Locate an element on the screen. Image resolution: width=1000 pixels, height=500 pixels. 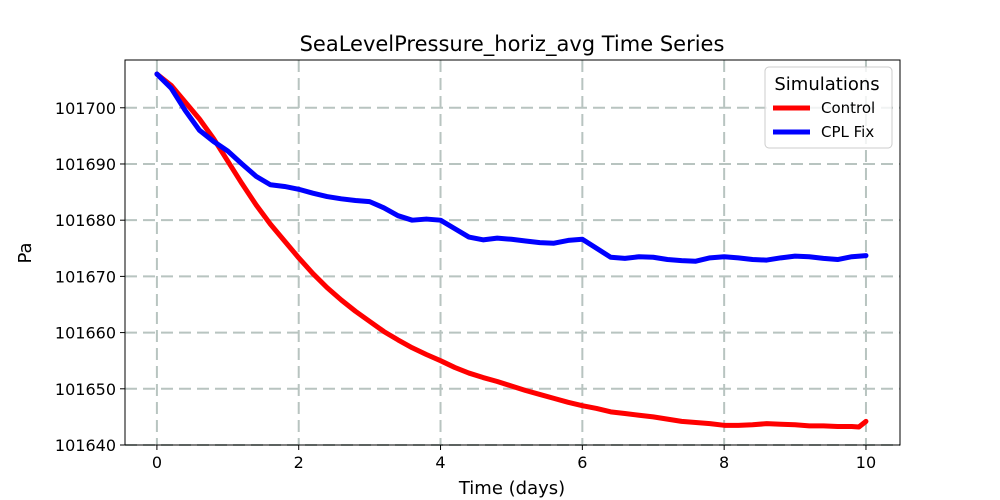
chart-title: SeaLevelPressure_horiz_avg Time Series is located at coordinates (512, 44).